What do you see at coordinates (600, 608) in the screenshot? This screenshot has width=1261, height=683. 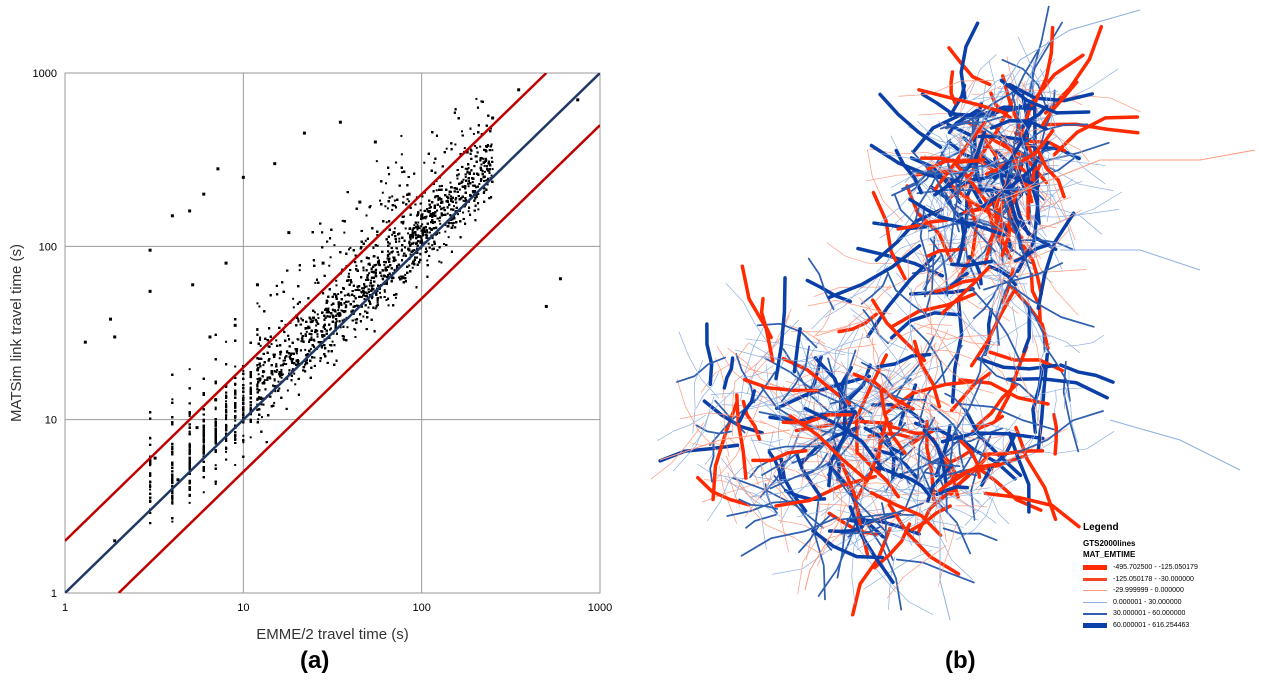 I see `x-tick-label: 1000` at bounding box center [600, 608].